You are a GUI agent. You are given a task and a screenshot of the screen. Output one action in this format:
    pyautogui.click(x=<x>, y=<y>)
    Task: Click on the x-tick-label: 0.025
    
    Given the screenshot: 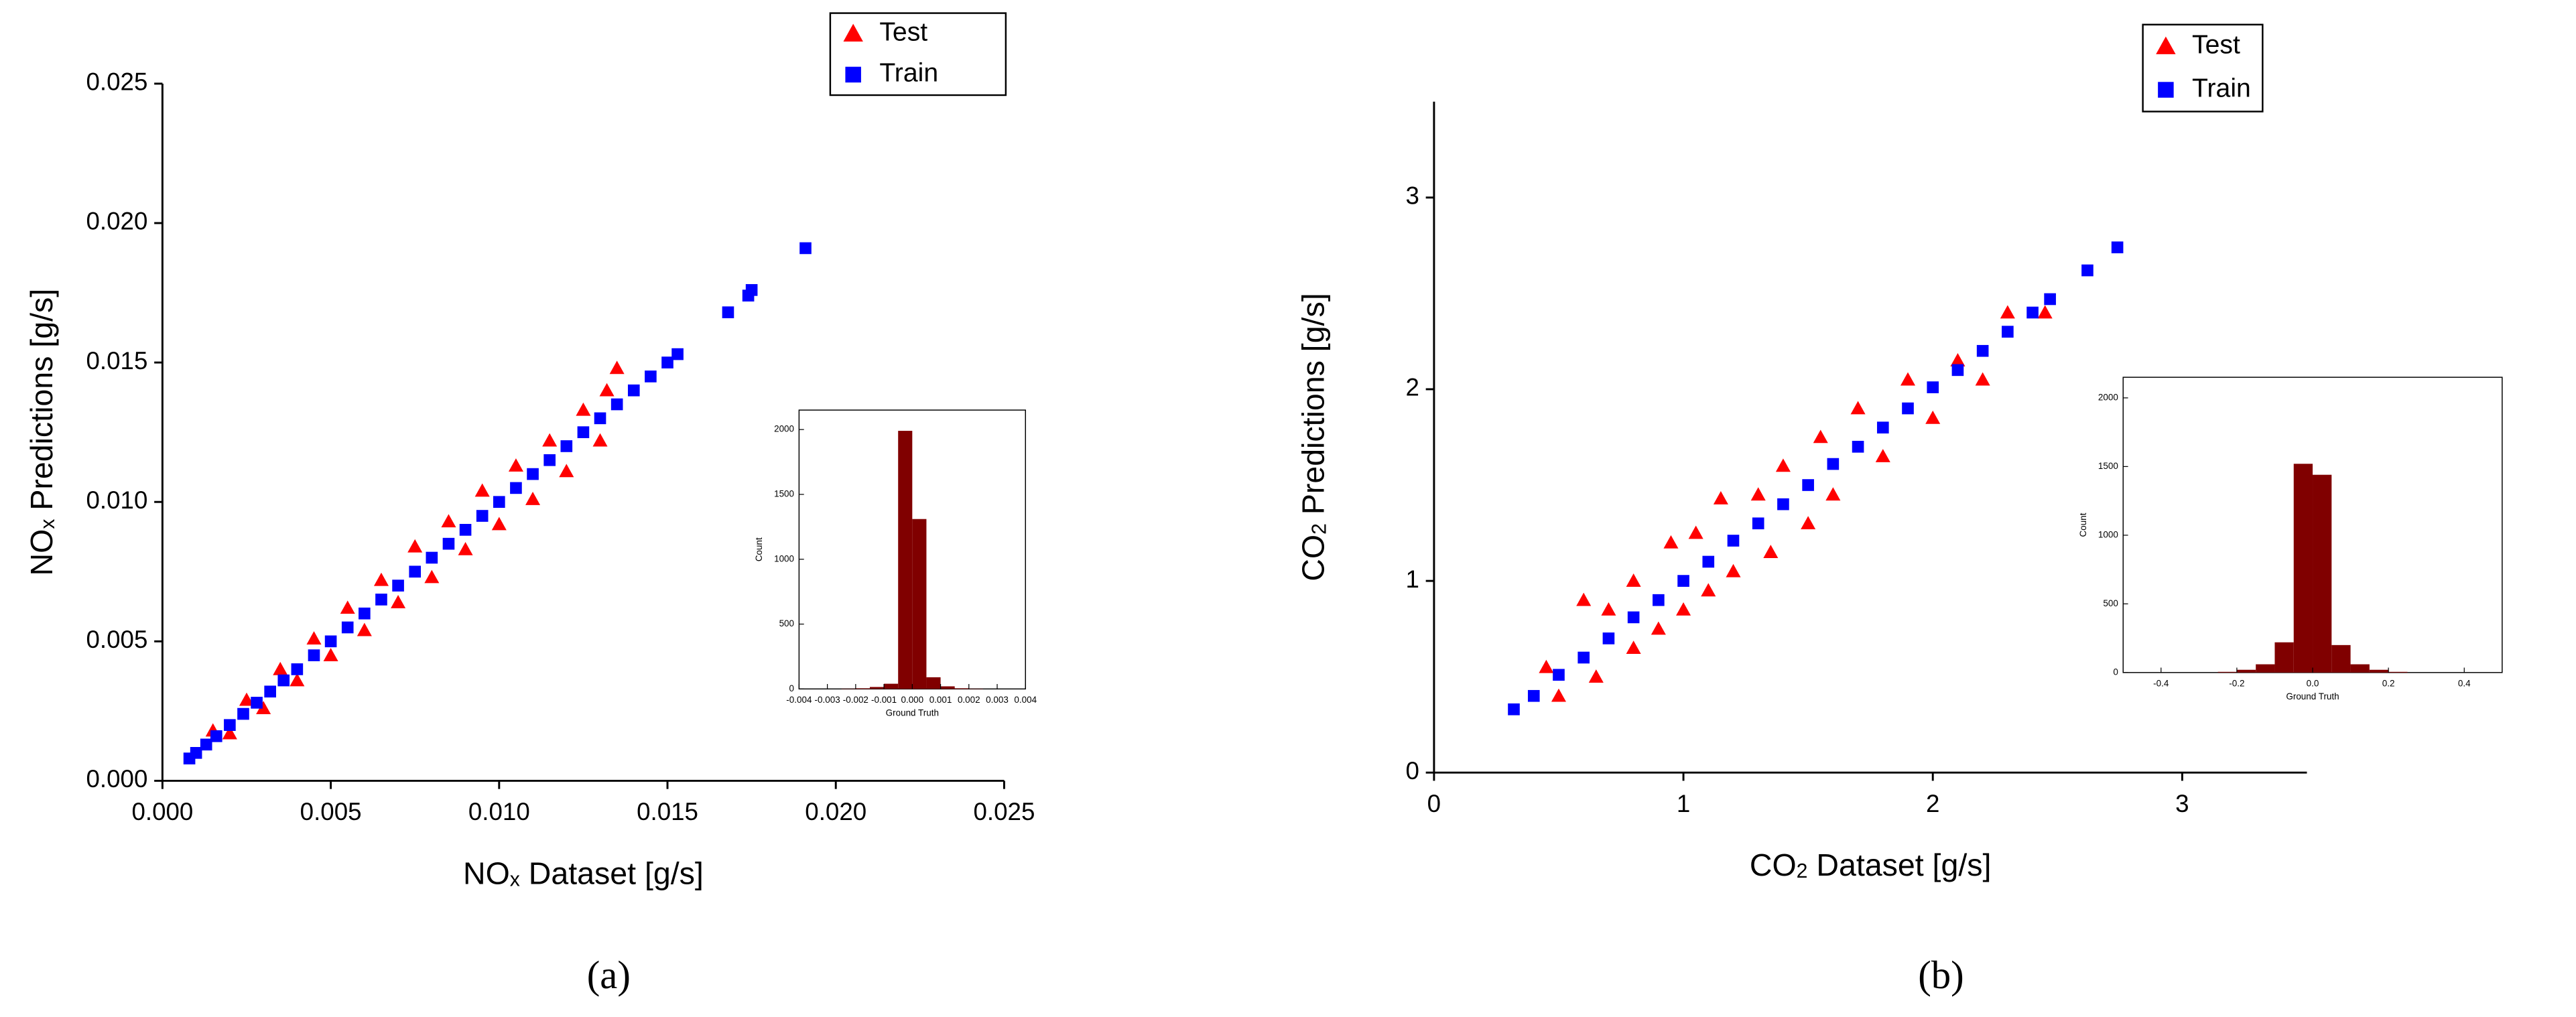 What is the action you would take?
    pyautogui.click(x=1004, y=812)
    